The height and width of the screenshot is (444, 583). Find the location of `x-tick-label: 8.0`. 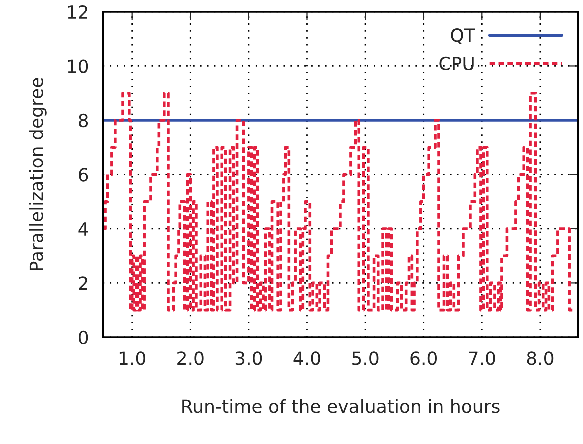

x-tick-label: 8.0 is located at coordinates (540, 359).